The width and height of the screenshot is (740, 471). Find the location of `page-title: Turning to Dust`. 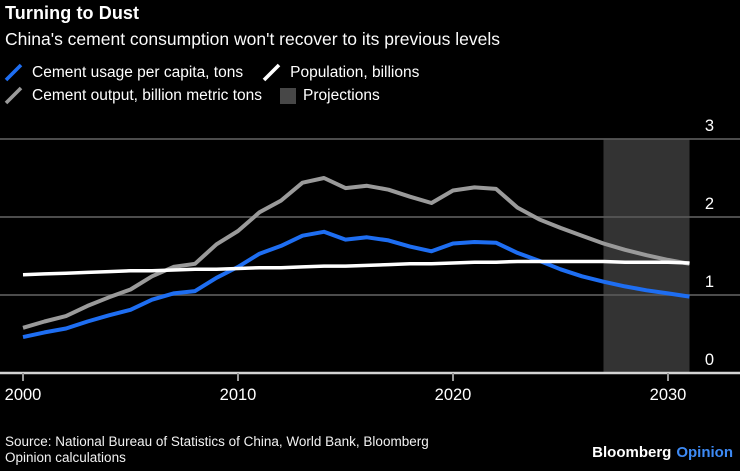

page-title: Turning to Dust is located at coordinates (72, 13).